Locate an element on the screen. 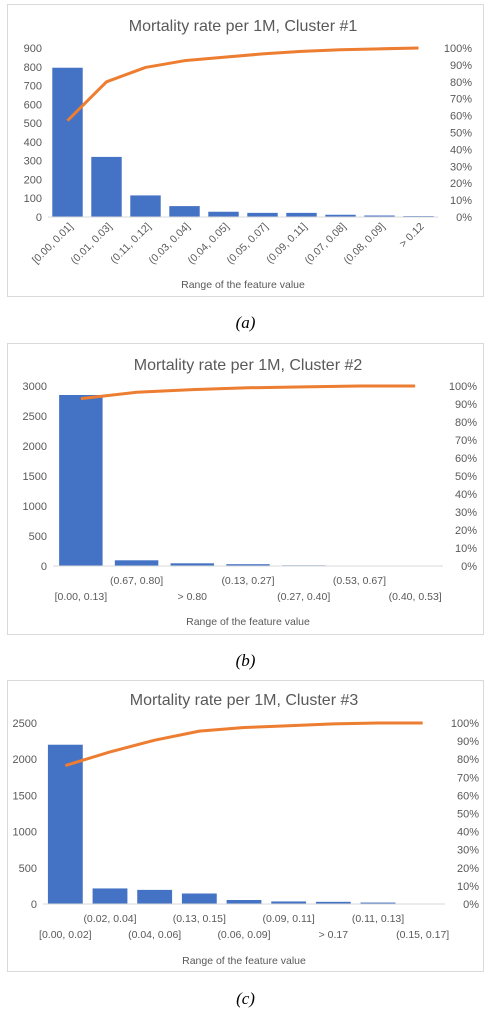 This screenshot has width=491, height=1014. y2-tick-label: 90% is located at coordinates (468, 742).